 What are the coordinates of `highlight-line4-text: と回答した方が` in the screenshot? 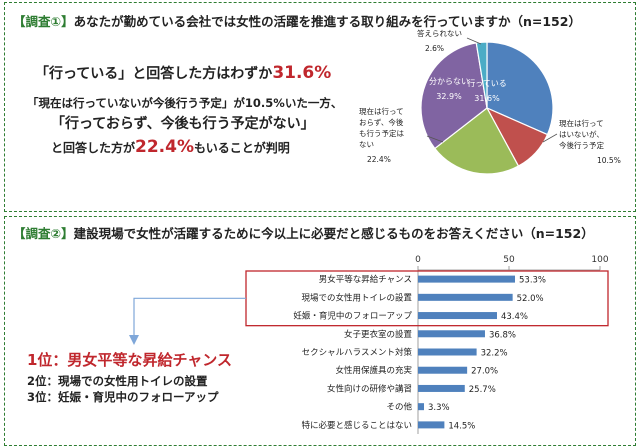 It's located at (93, 148).